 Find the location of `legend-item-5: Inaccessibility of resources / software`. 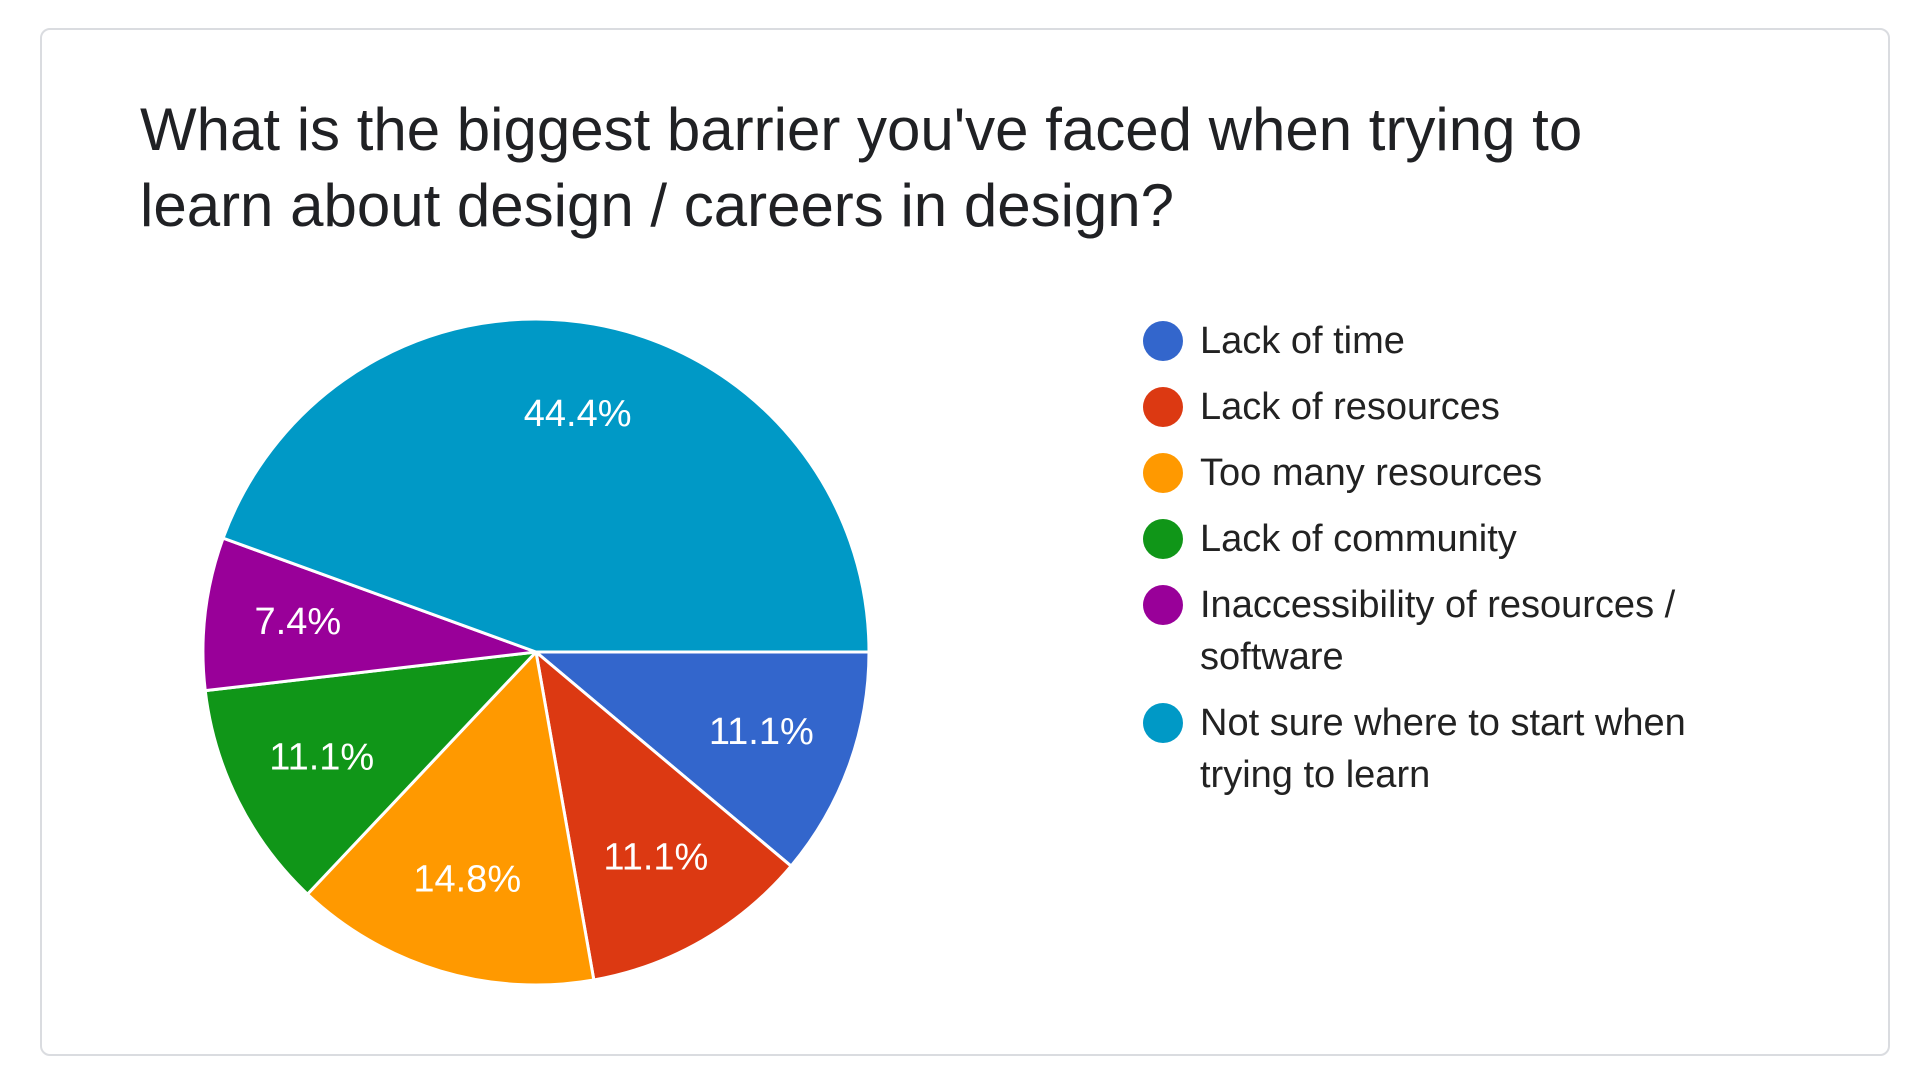

legend-item-5: Inaccessibility of resources / software is located at coordinates (1443, 631).